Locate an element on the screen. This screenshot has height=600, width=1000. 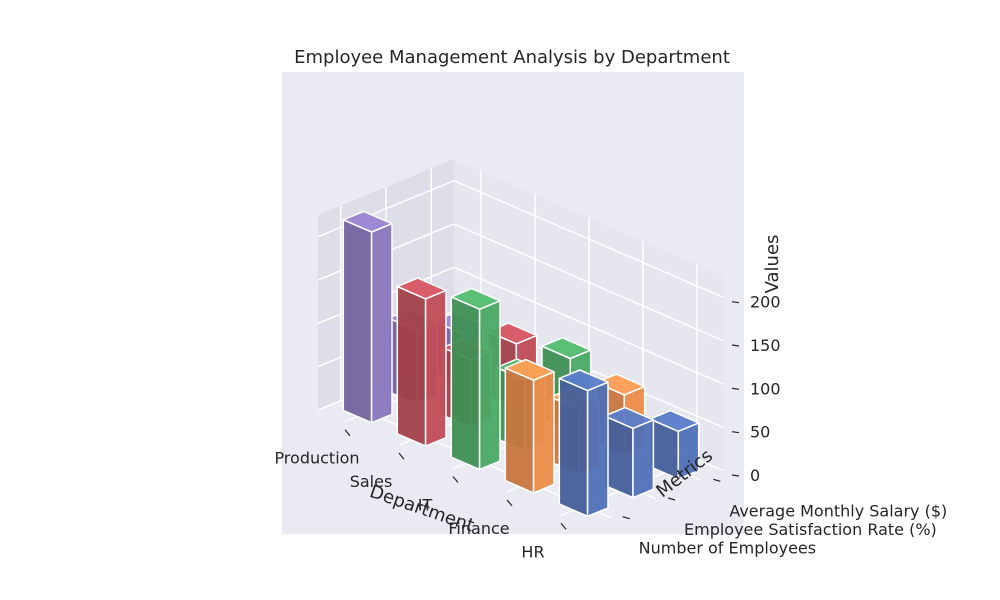
y-tick-label: Average Monthly Salary ($) is located at coordinates (838, 510).